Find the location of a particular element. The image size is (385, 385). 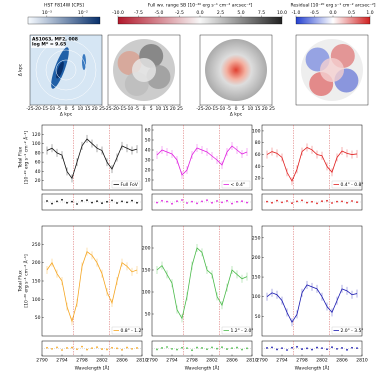

map-tick-label: 0 is located at coordinates (236, 109).